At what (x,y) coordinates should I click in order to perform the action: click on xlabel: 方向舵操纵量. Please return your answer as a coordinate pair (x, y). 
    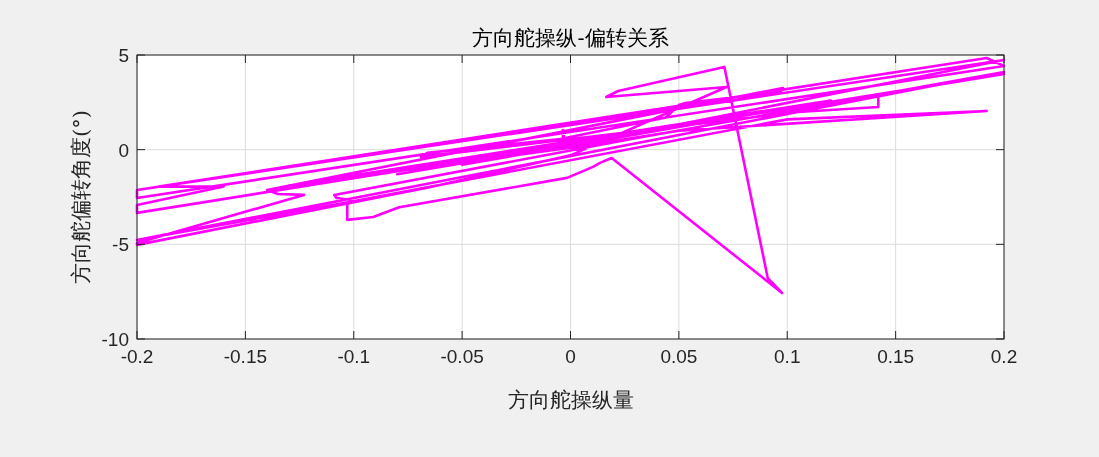
    Looking at the image, I should click on (570, 400).